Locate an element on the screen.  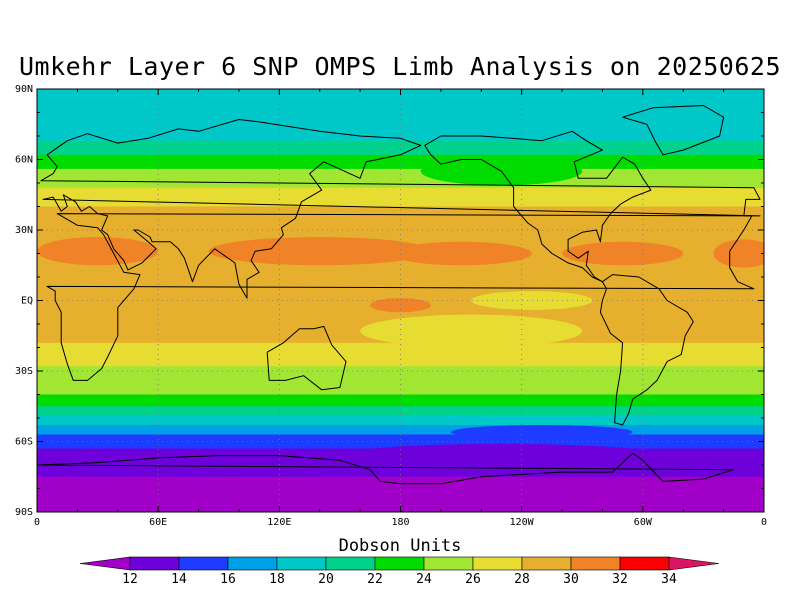
colorbar-tick-label: 26 is located at coordinates (473, 579).